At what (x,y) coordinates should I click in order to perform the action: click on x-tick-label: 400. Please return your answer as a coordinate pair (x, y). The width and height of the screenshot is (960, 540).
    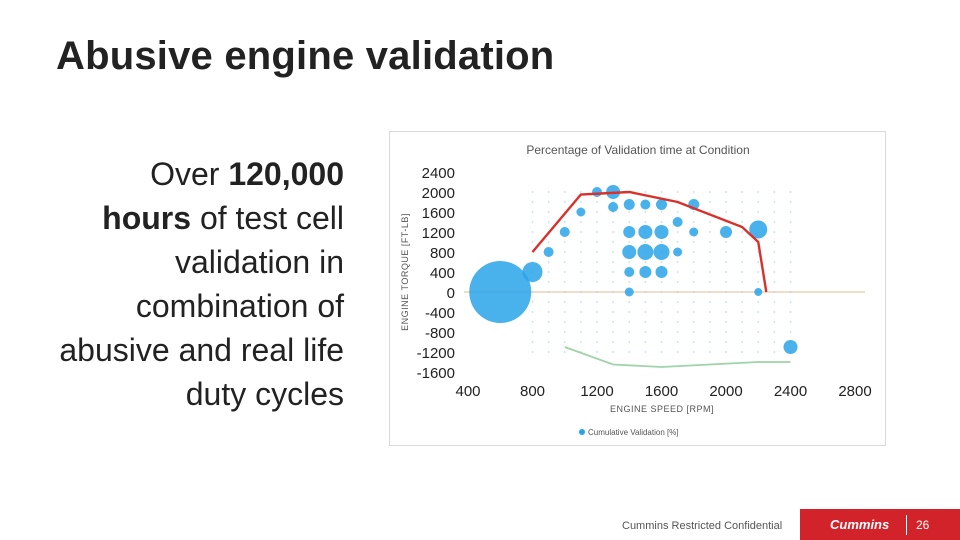
    Looking at the image, I should click on (467, 391).